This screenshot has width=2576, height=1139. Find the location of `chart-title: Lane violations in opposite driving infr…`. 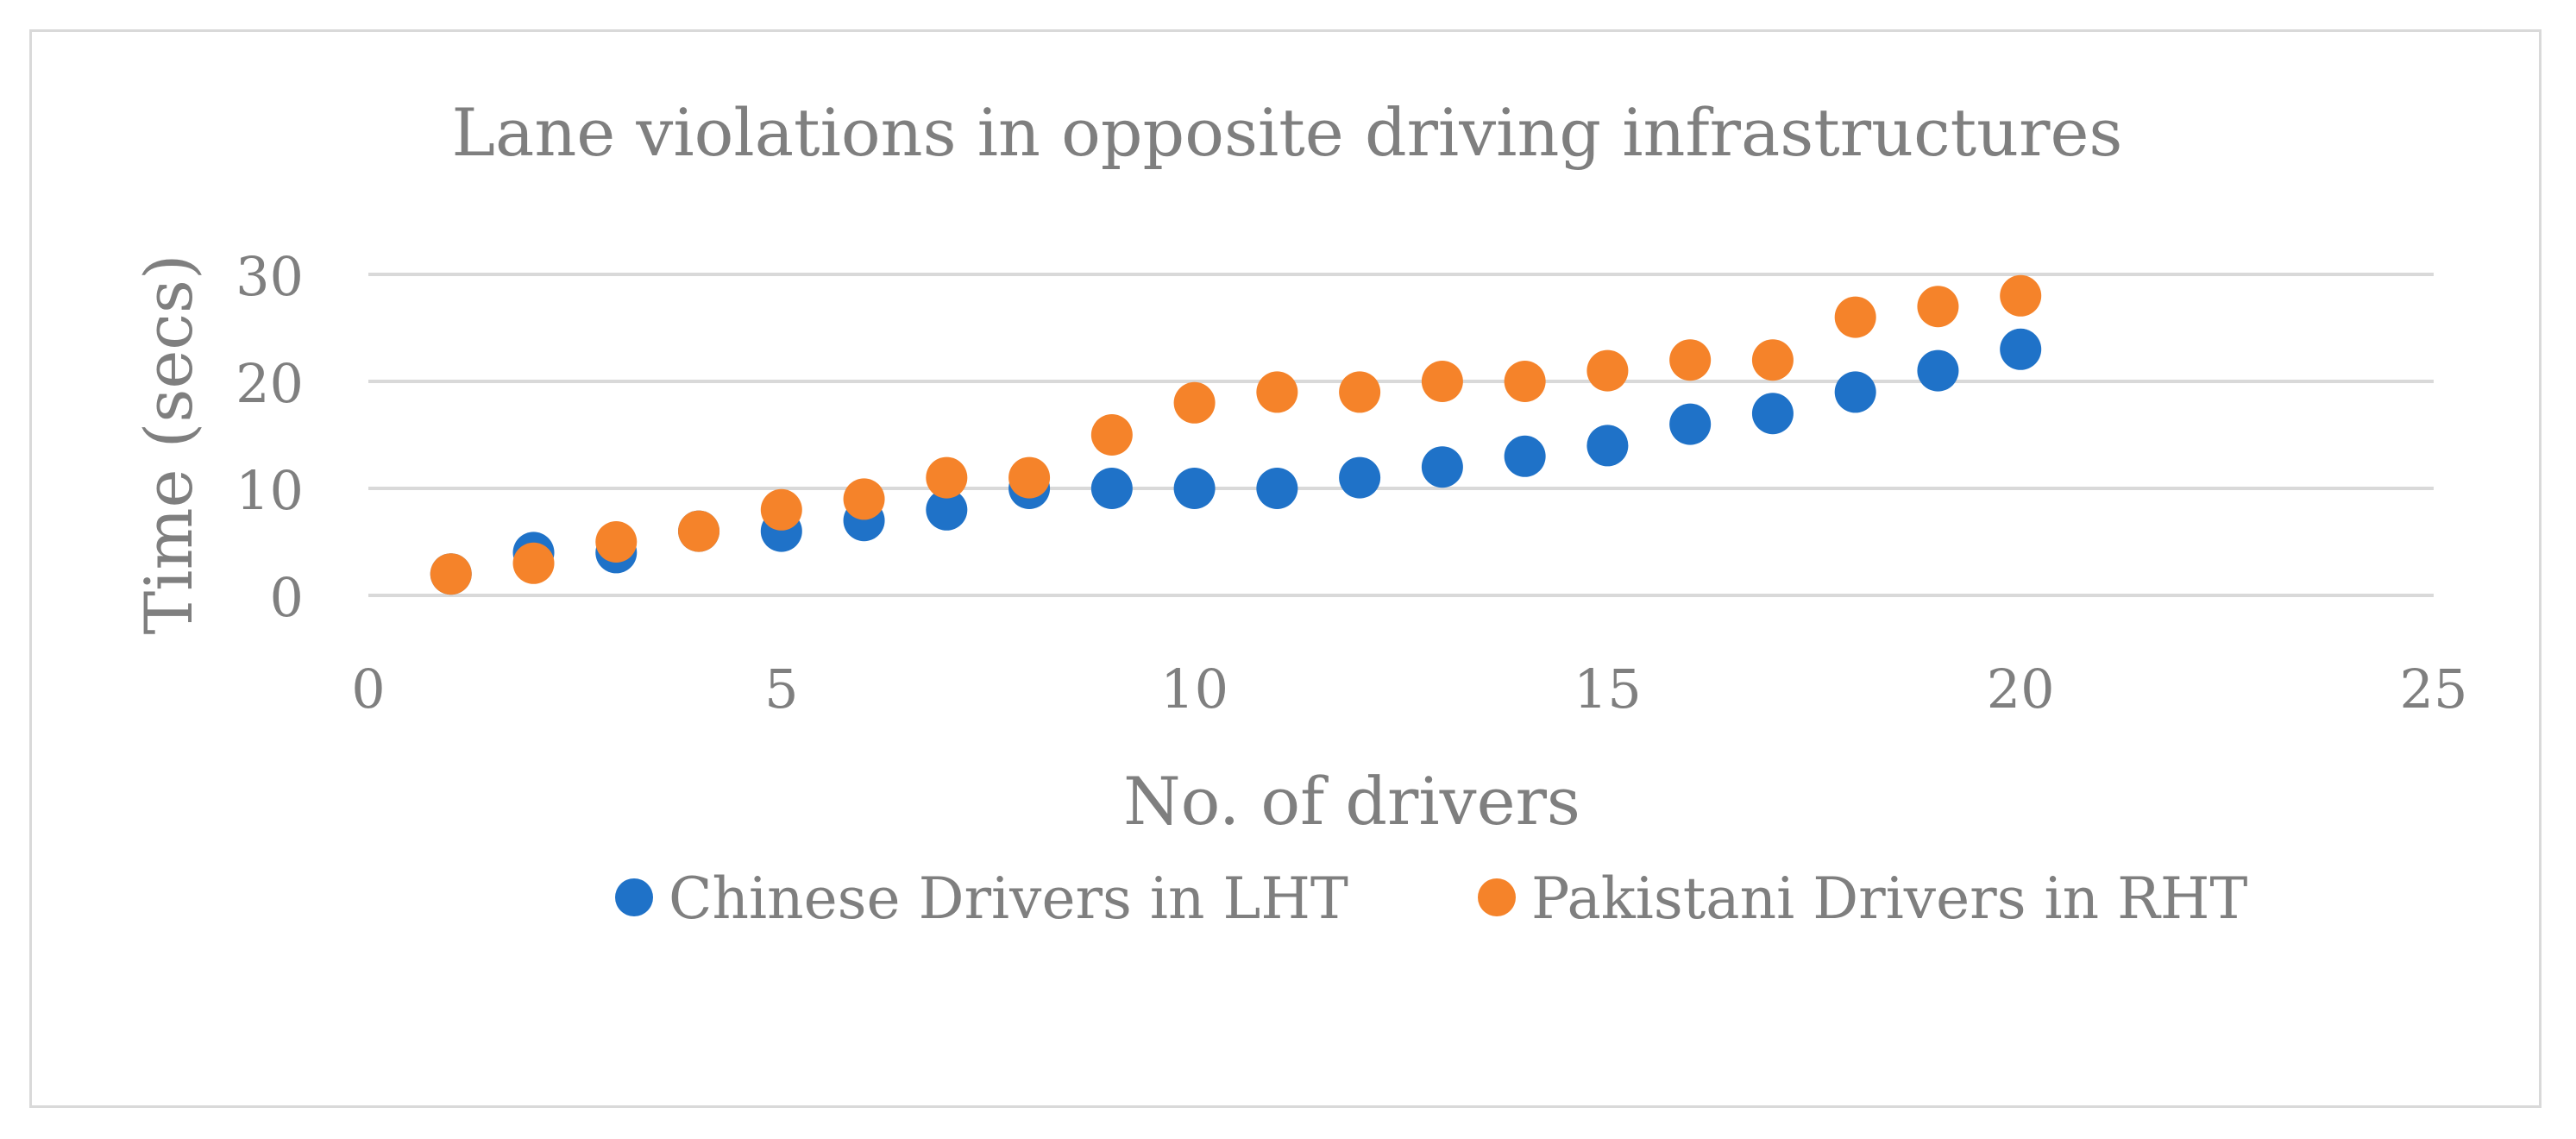

chart-title: Lane violations in opposite driving infr… is located at coordinates (1287, 132).